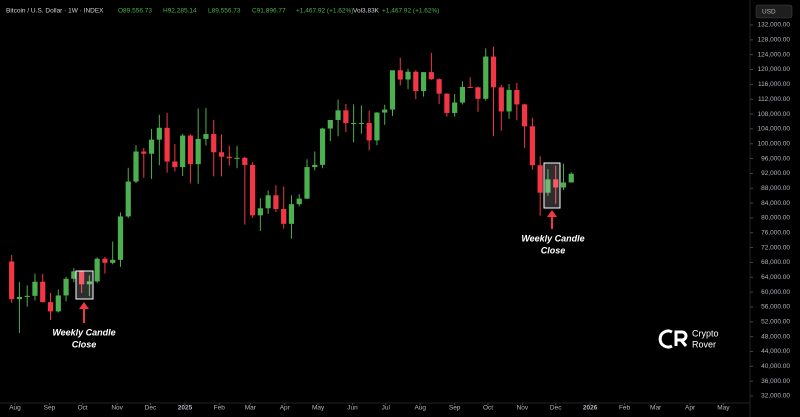 This screenshot has width=800, height=417. I want to click on y-tick-label: 84,000.00, so click(775, 203).